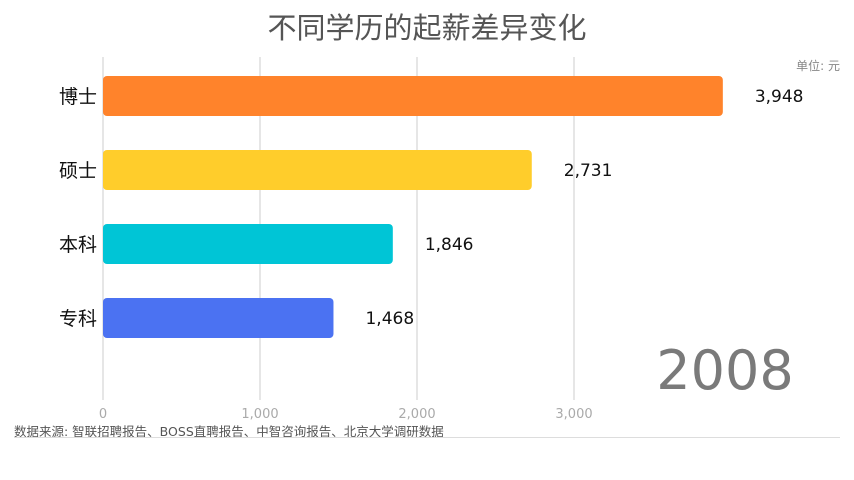 Image resolution: width=854 pixels, height=480 pixels. What do you see at coordinates (818, 66) in the screenshot?
I see `unit-label: 单位: 元` at bounding box center [818, 66].